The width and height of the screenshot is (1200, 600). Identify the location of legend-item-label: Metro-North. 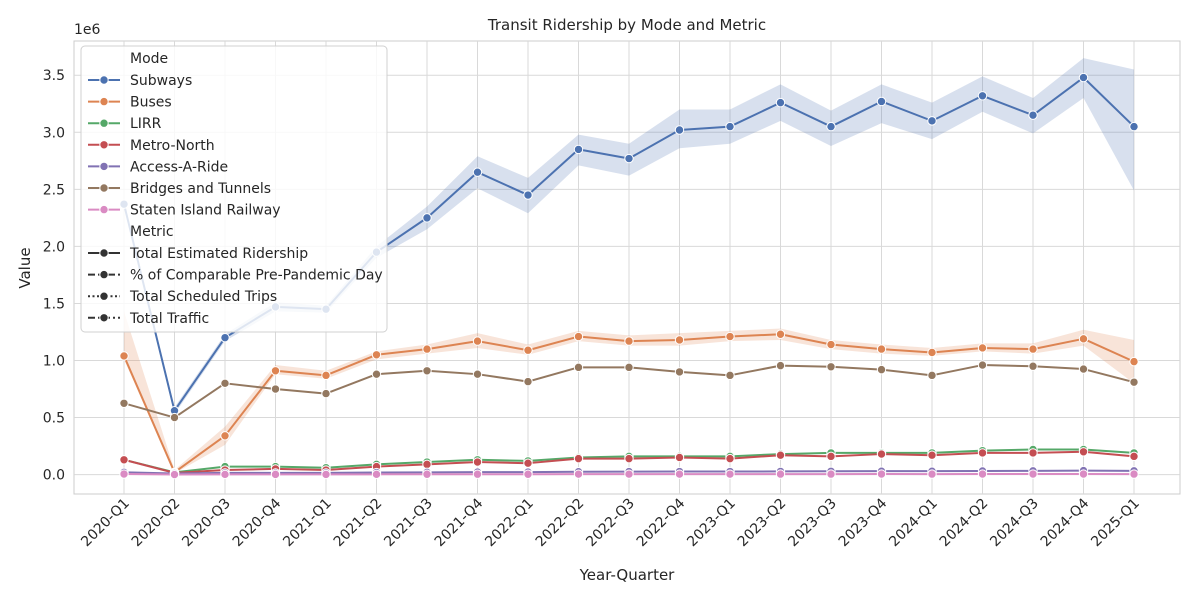
(172, 146).